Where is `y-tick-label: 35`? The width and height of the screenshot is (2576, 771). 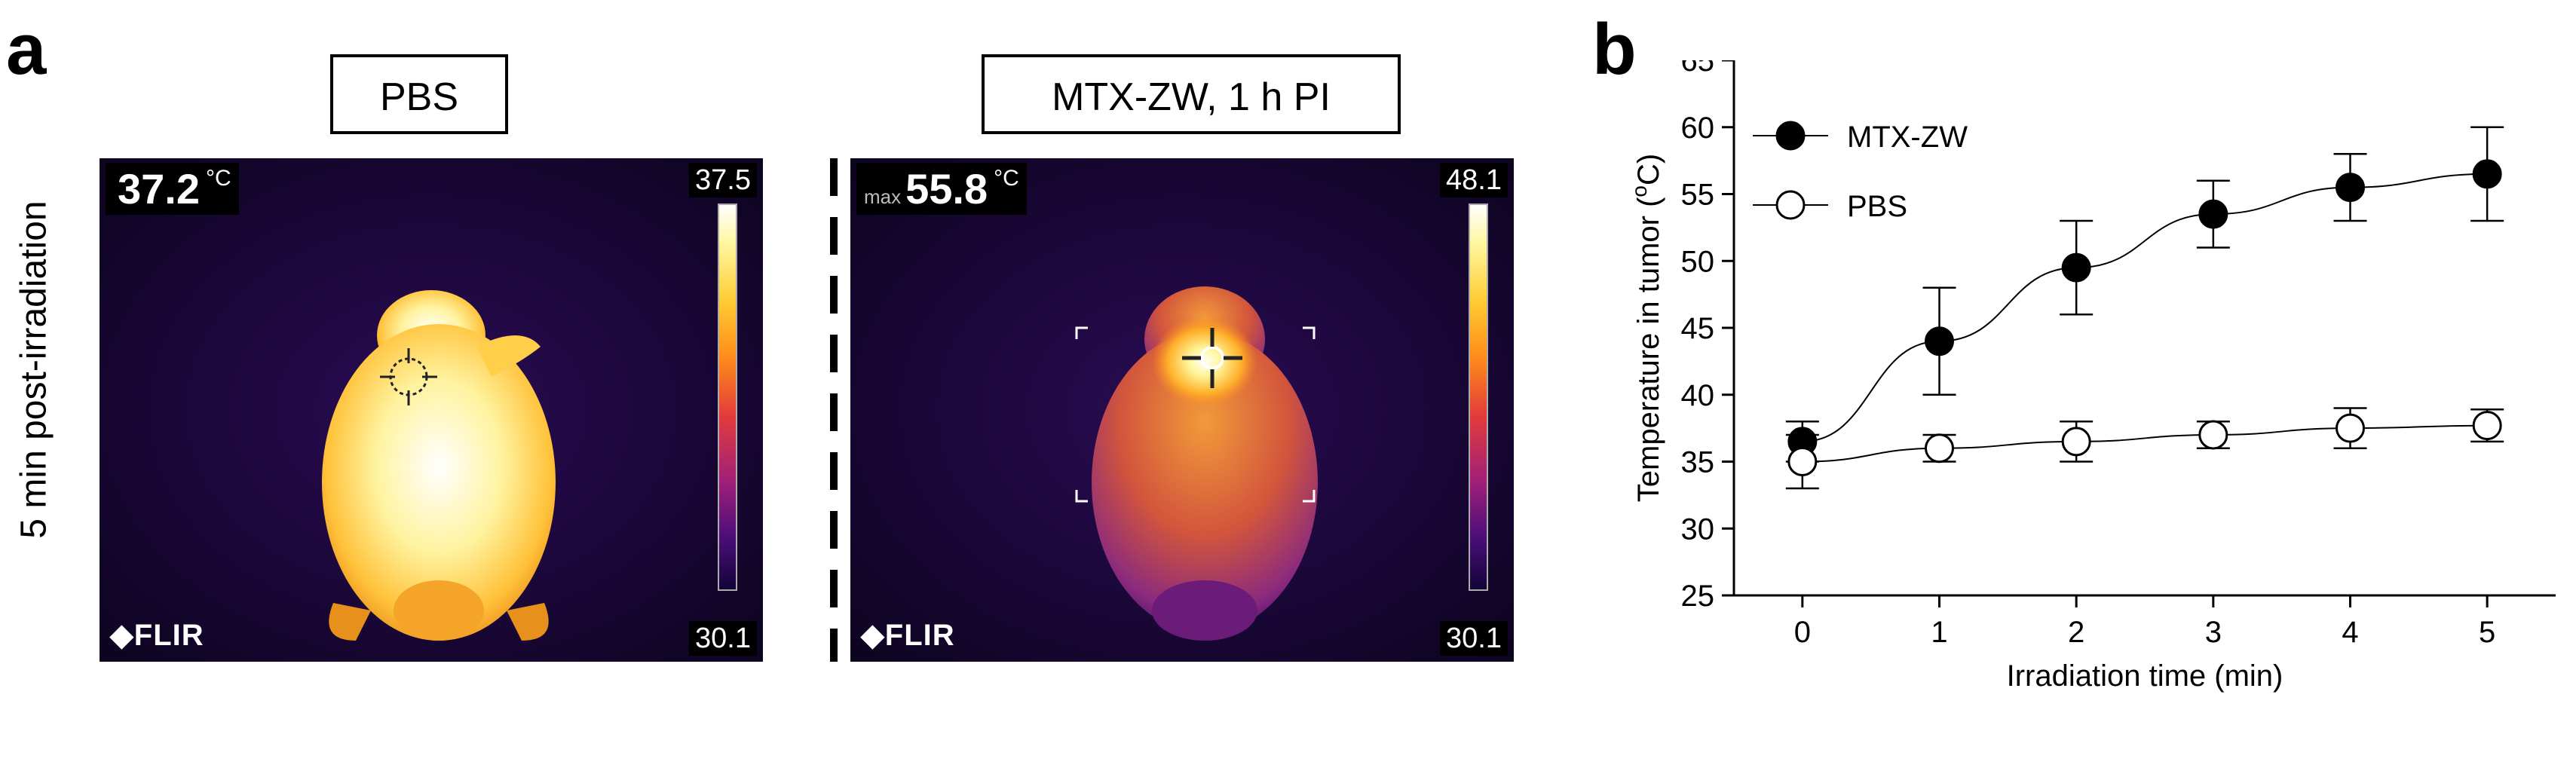
y-tick-label: 35 is located at coordinates (1698, 462).